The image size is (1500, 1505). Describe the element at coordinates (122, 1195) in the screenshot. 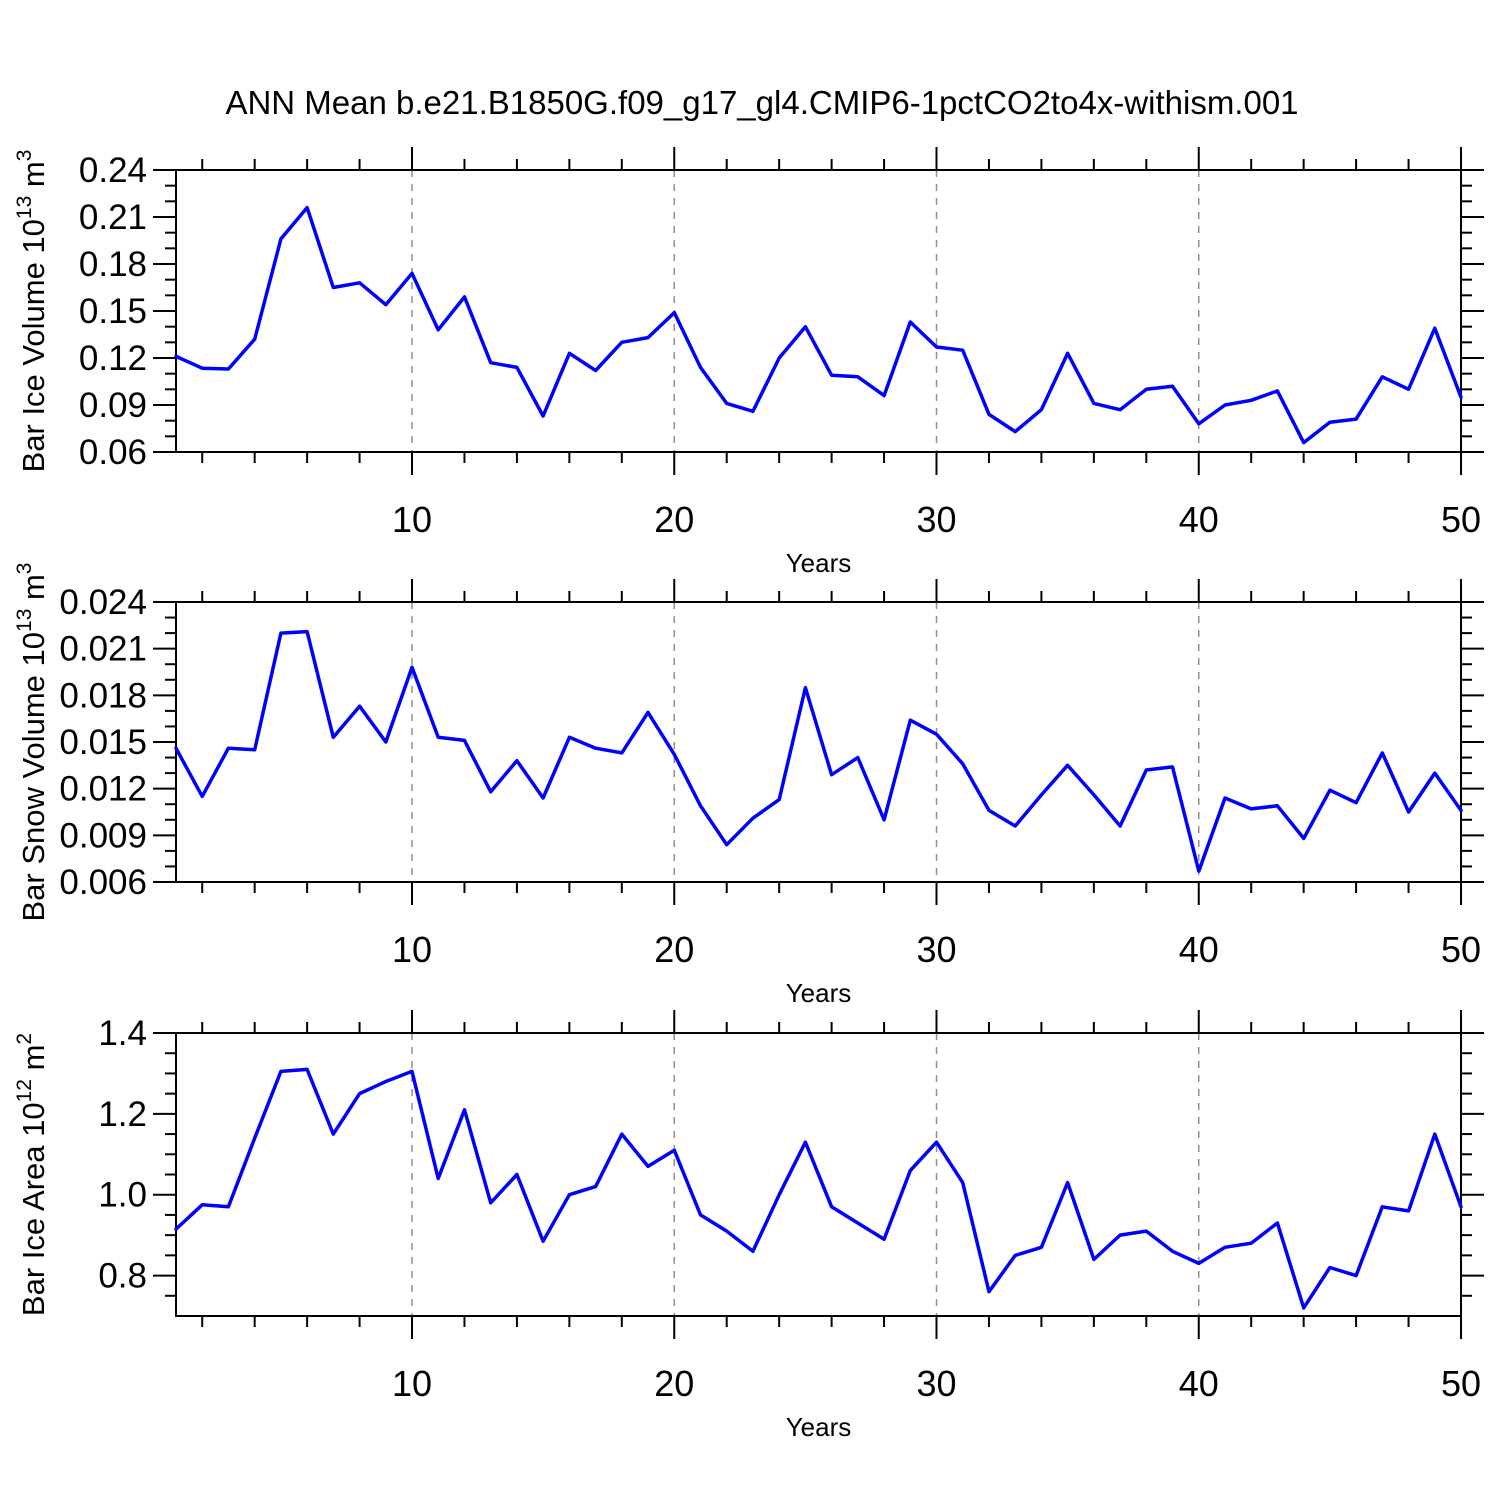

I see `y-tick-label: 1.0` at that location.